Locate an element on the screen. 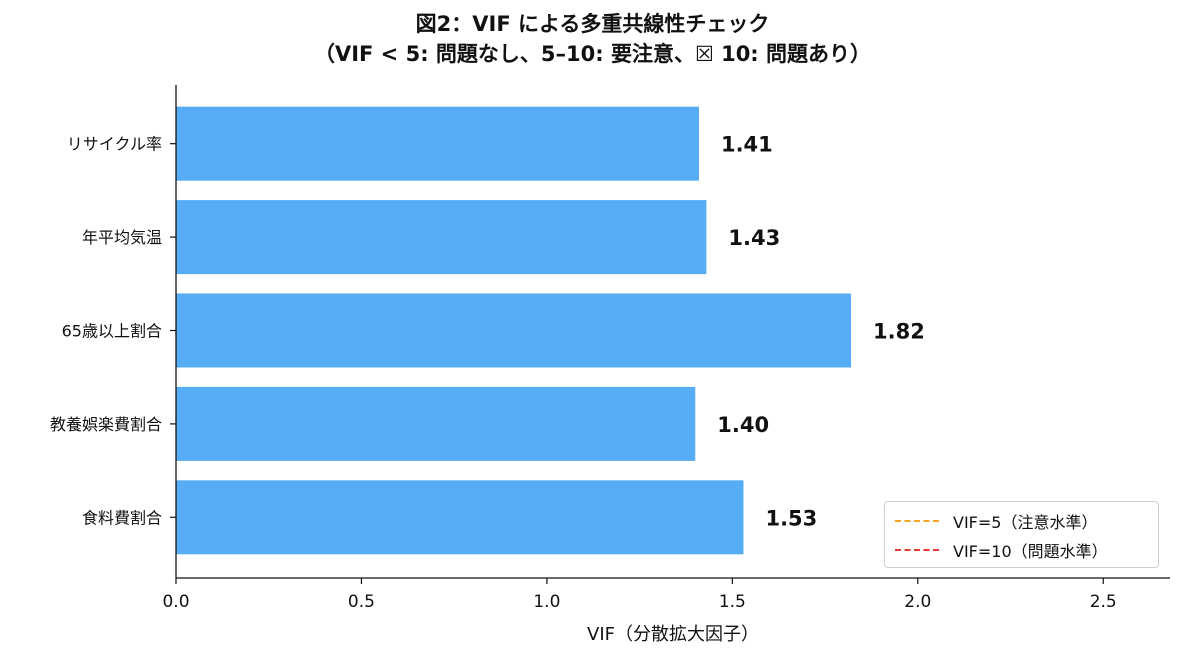  chart-title-line1: 図2：VIF による多重共線性チェック is located at coordinates (592, 24).